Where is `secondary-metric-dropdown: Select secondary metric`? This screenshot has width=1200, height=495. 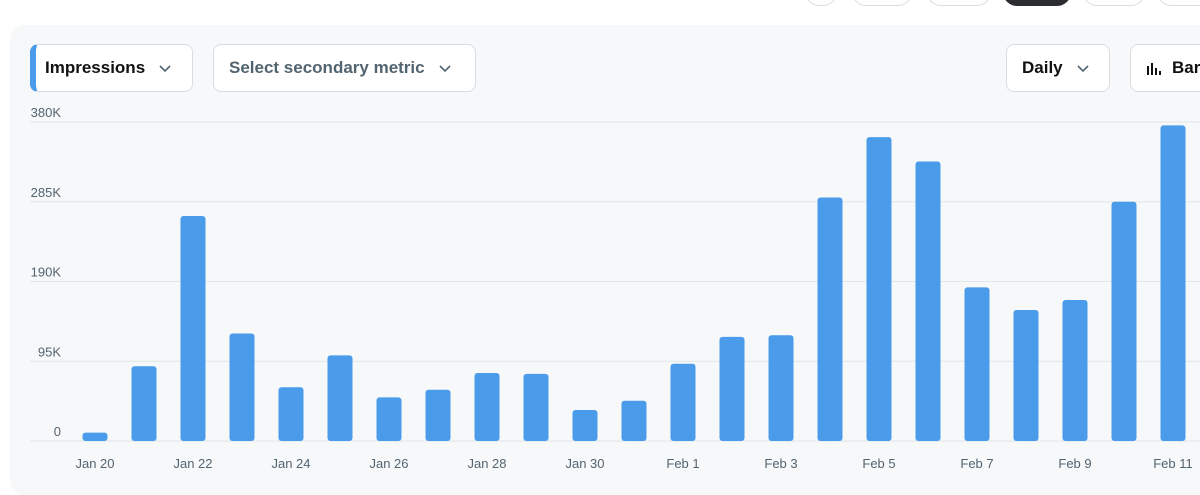
secondary-metric-dropdown: Select secondary metric is located at coordinates (344, 68).